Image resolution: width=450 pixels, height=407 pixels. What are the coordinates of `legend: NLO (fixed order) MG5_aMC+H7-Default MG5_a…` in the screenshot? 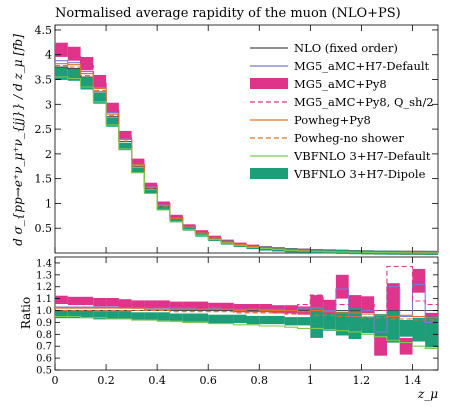 It's located at (342, 111).